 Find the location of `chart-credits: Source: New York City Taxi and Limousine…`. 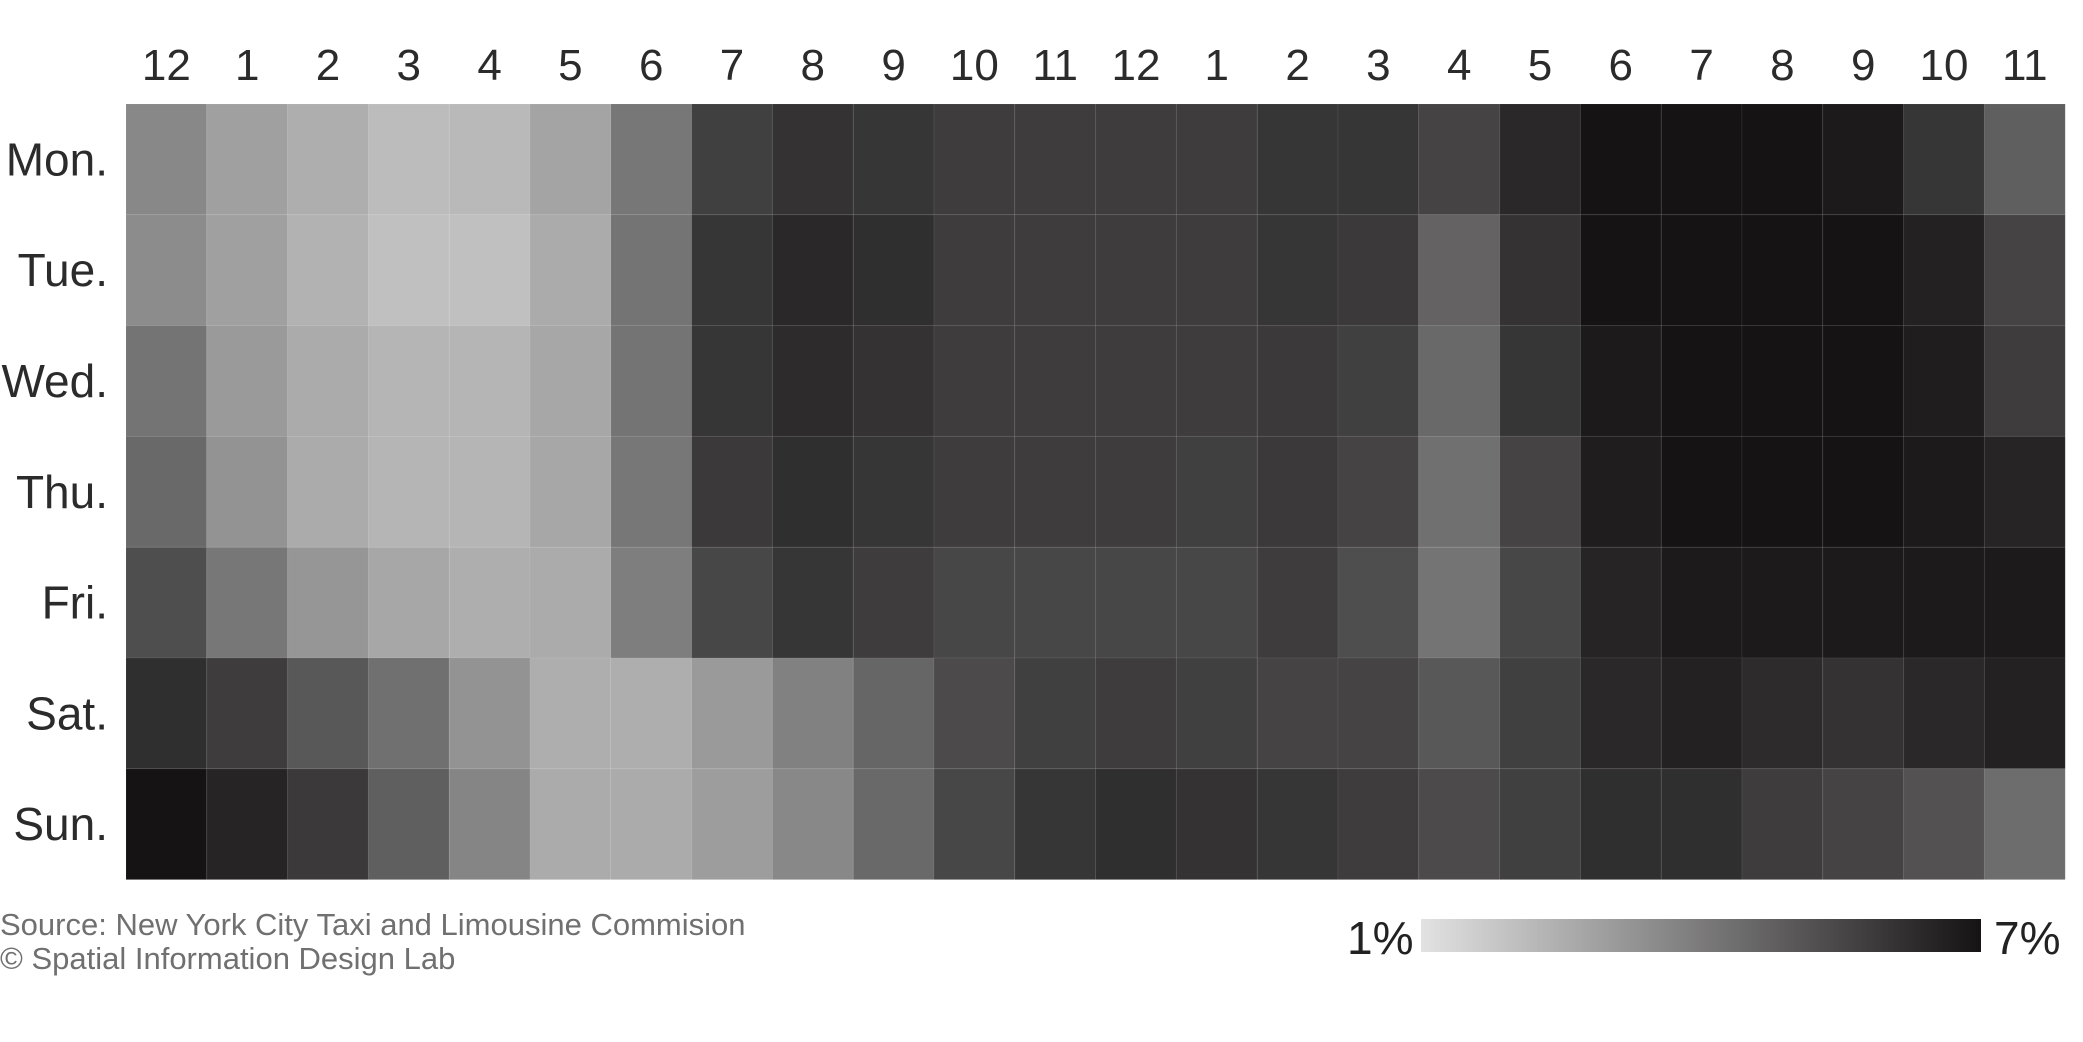

chart-credits: Source: New York City Taxi and Limousine… is located at coordinates (372, 942).